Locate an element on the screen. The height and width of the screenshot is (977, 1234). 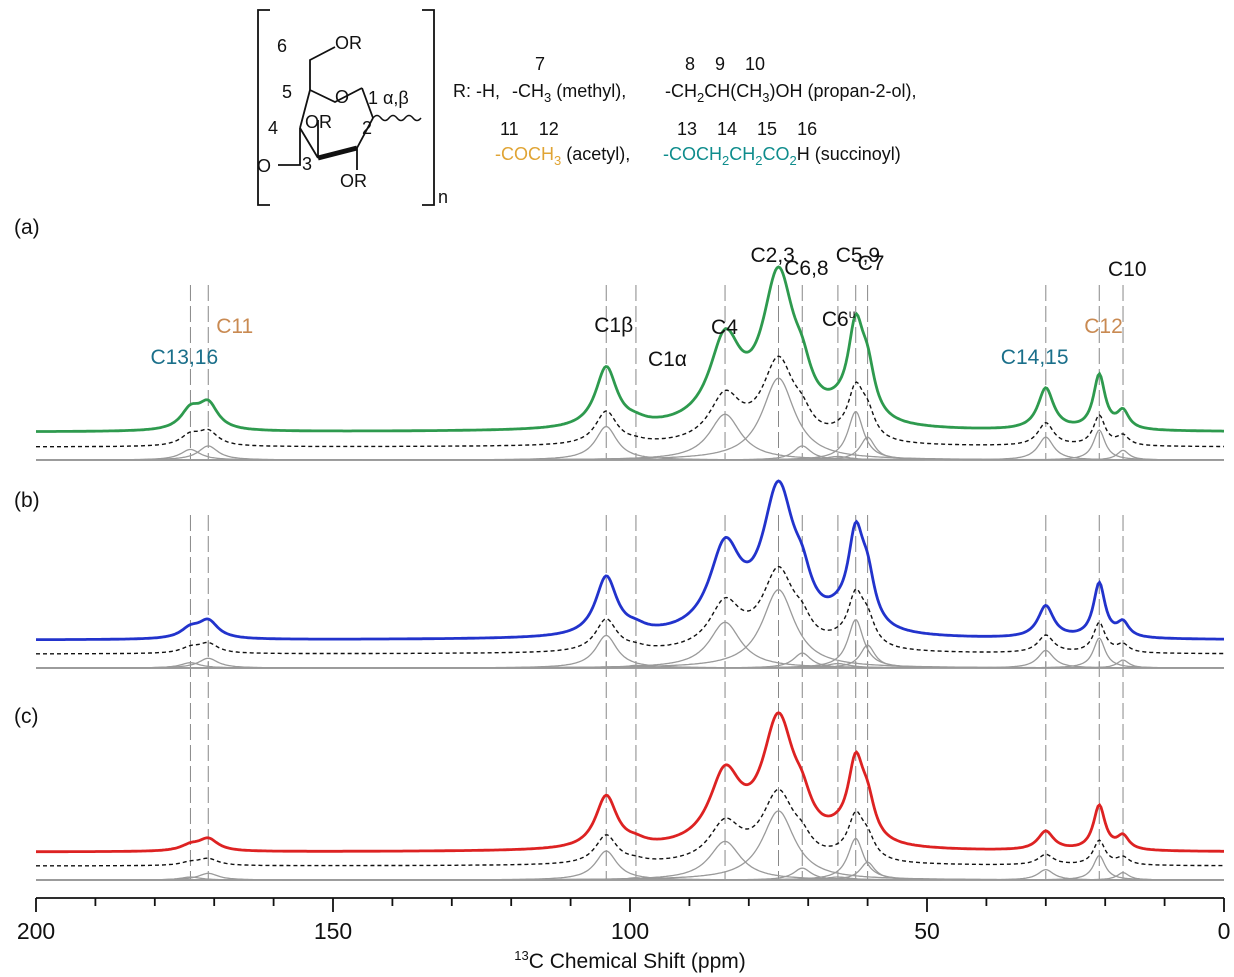
x-tick-label: 150 is located at coordinates (333, 931).